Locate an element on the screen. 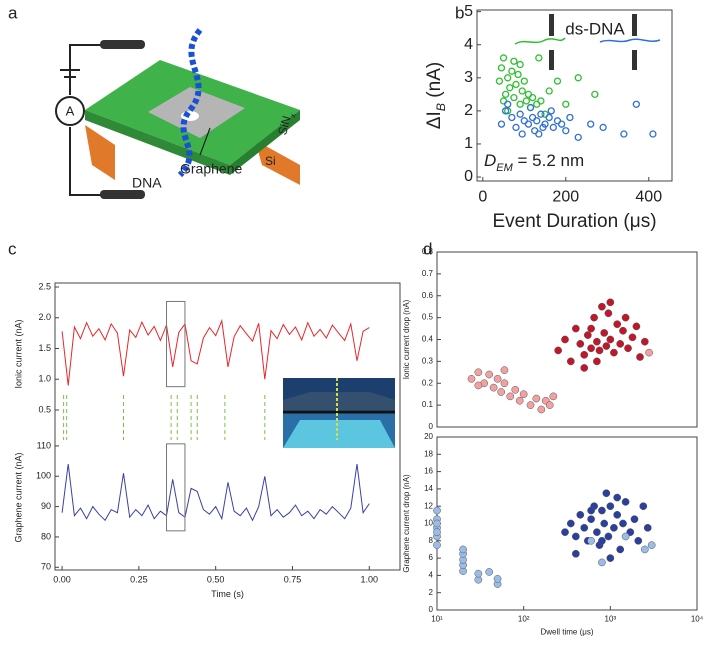 This screenshot has width=714, height=655. y-axis-label-unit: (nA) is located at coordinates (434, 82).